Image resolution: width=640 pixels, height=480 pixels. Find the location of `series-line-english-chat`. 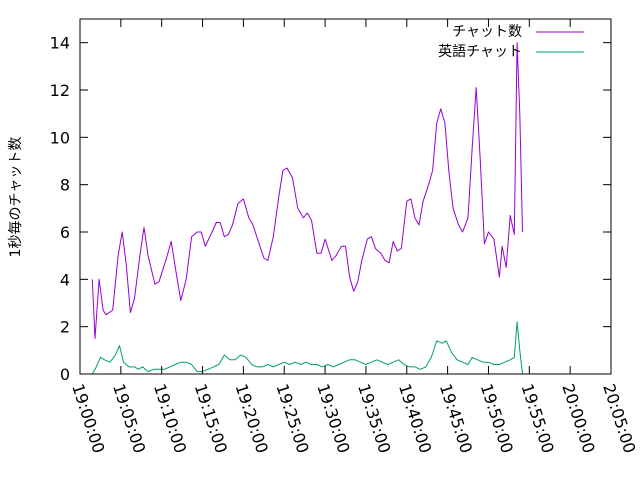

series-line-english-chat is located at coordinates (307, 348).